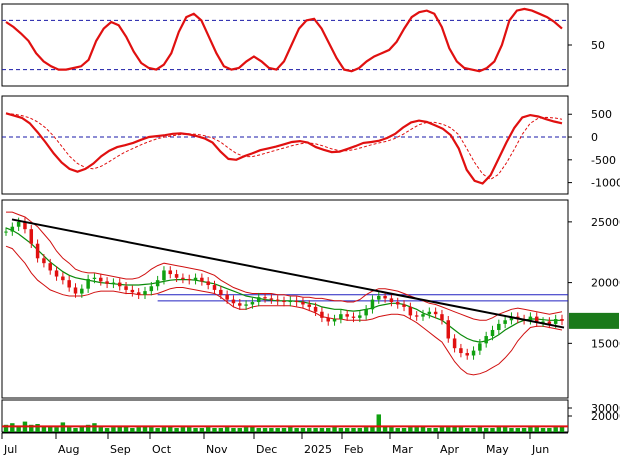 Image resolution: width=620 pixels, height=463 pixels. What do you see at coordinates (598, 45) in the screenshot?
I see `y-tick-label: 50` at bounding box center [598, 45].